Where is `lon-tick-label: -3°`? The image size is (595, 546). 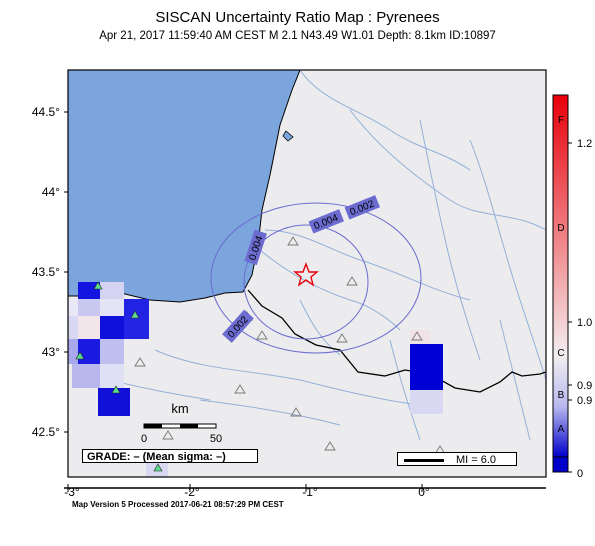
lon-tick-label: -3° is located at coordinates (72, 492).